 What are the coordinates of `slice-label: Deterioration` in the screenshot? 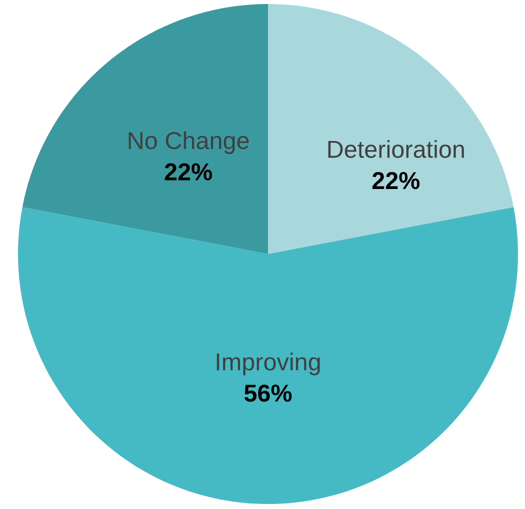 It's located at (396, 149).